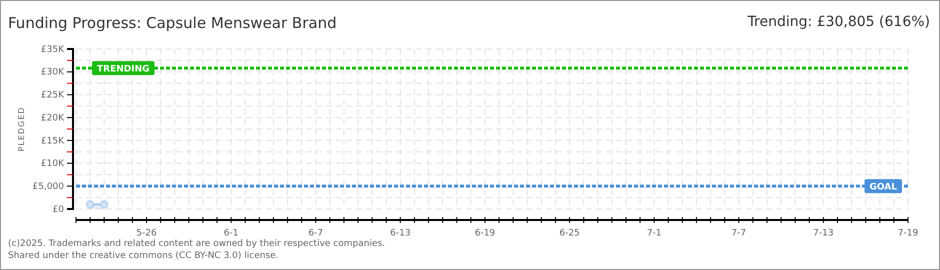  I want to click on y-tick-label: £20K, so click(53, 118).